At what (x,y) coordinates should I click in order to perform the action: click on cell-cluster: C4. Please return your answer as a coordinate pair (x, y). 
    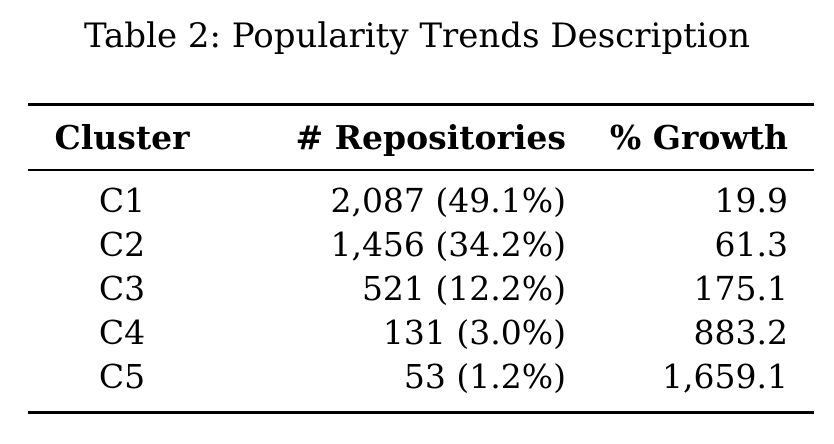
    Looking at the image, I should click on (122, 332).